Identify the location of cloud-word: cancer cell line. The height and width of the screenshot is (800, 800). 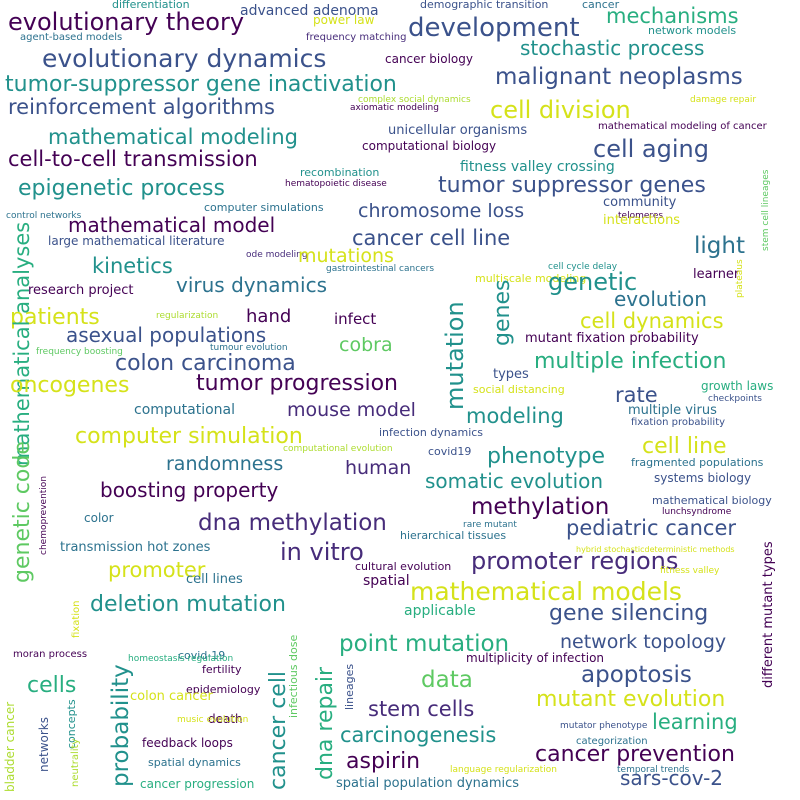
(431, 238).